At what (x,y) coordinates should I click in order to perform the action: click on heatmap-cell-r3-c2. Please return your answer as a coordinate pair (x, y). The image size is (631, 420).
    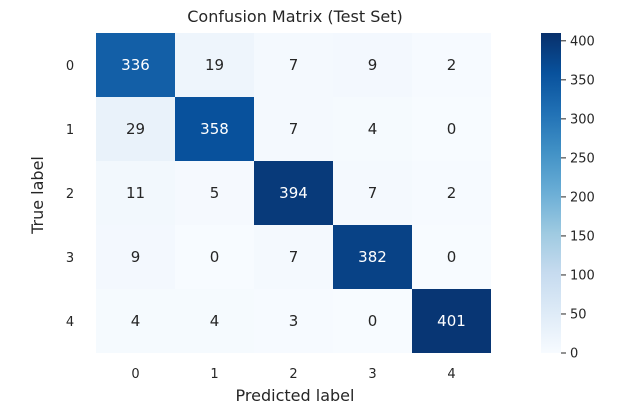
    Looking at the image, I should click on (293, 257).